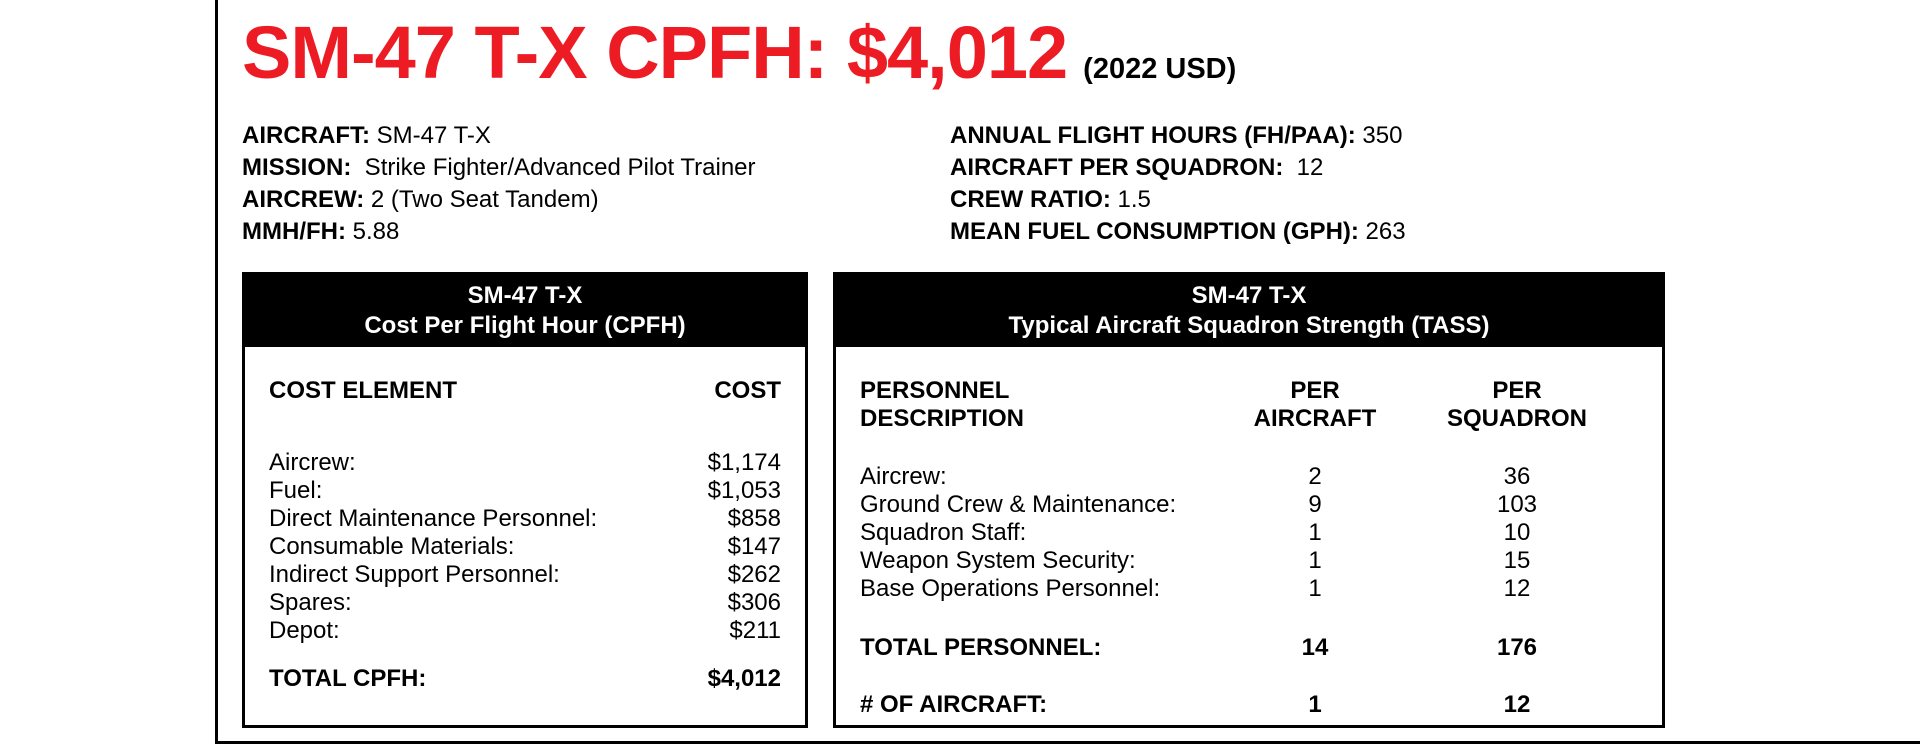  What do you see at coordinates (1117, 167) in the screenshot?
I see `spec-label: AIRCRAFT PER SQUADRON:` at bounding box center [1117, 167].